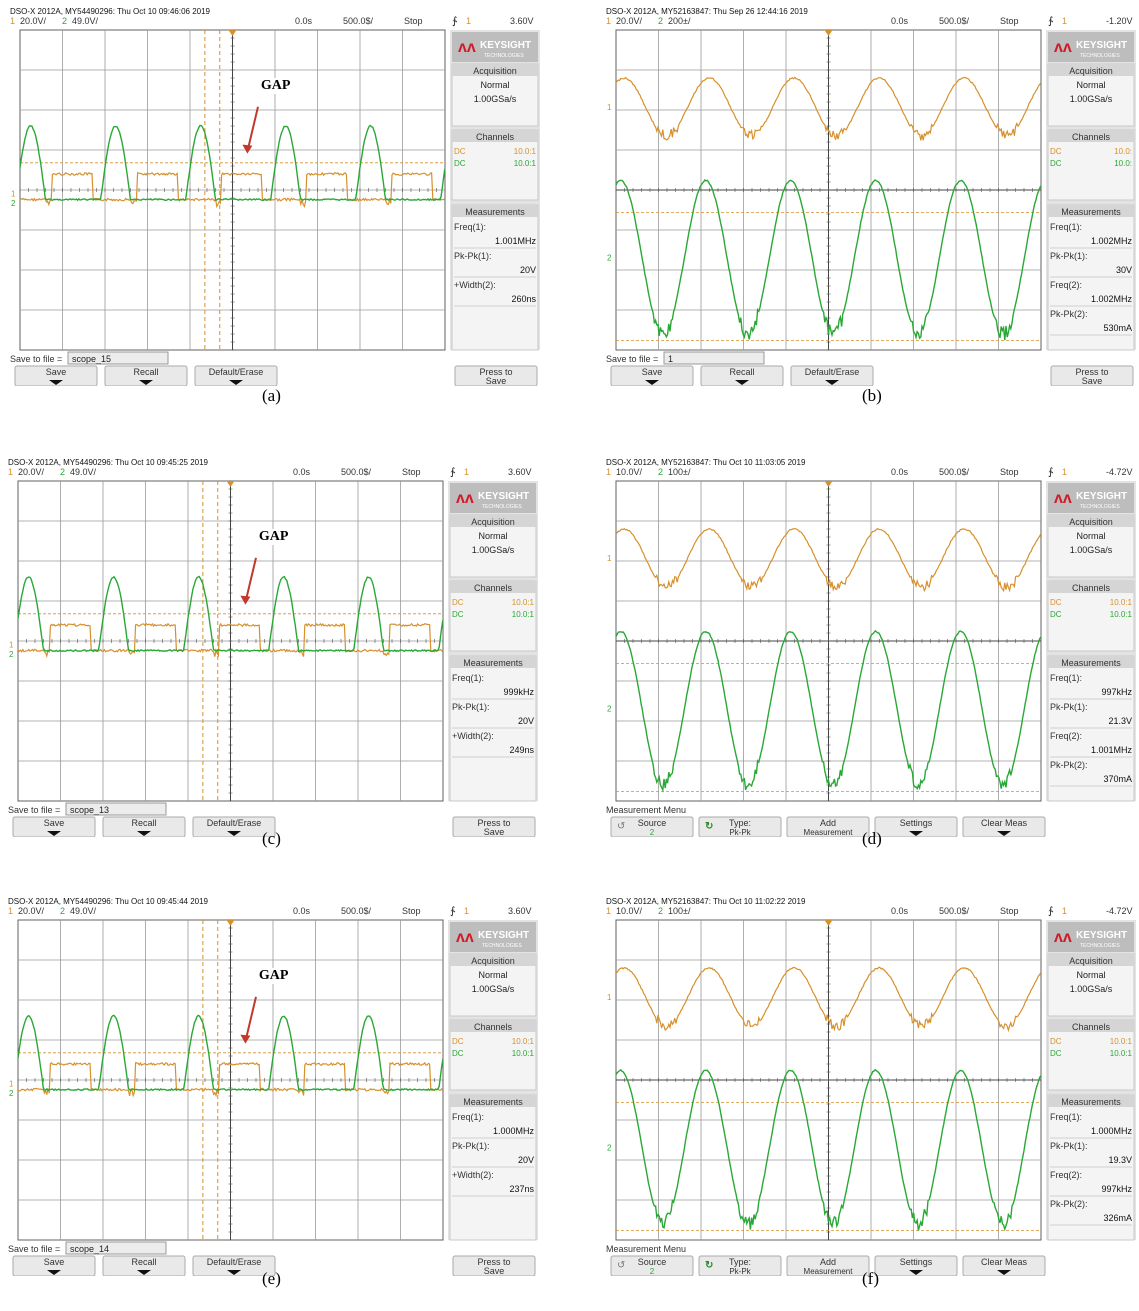  I want to click on brand-box, so click(493, 498).